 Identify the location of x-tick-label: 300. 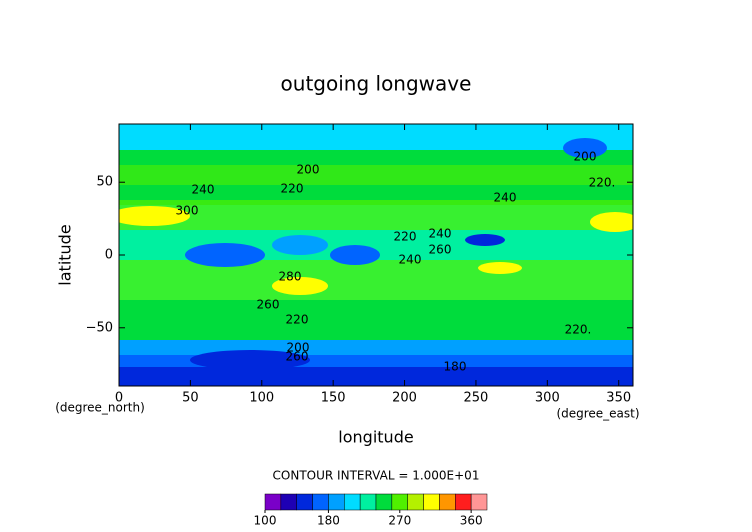
(547, 398).